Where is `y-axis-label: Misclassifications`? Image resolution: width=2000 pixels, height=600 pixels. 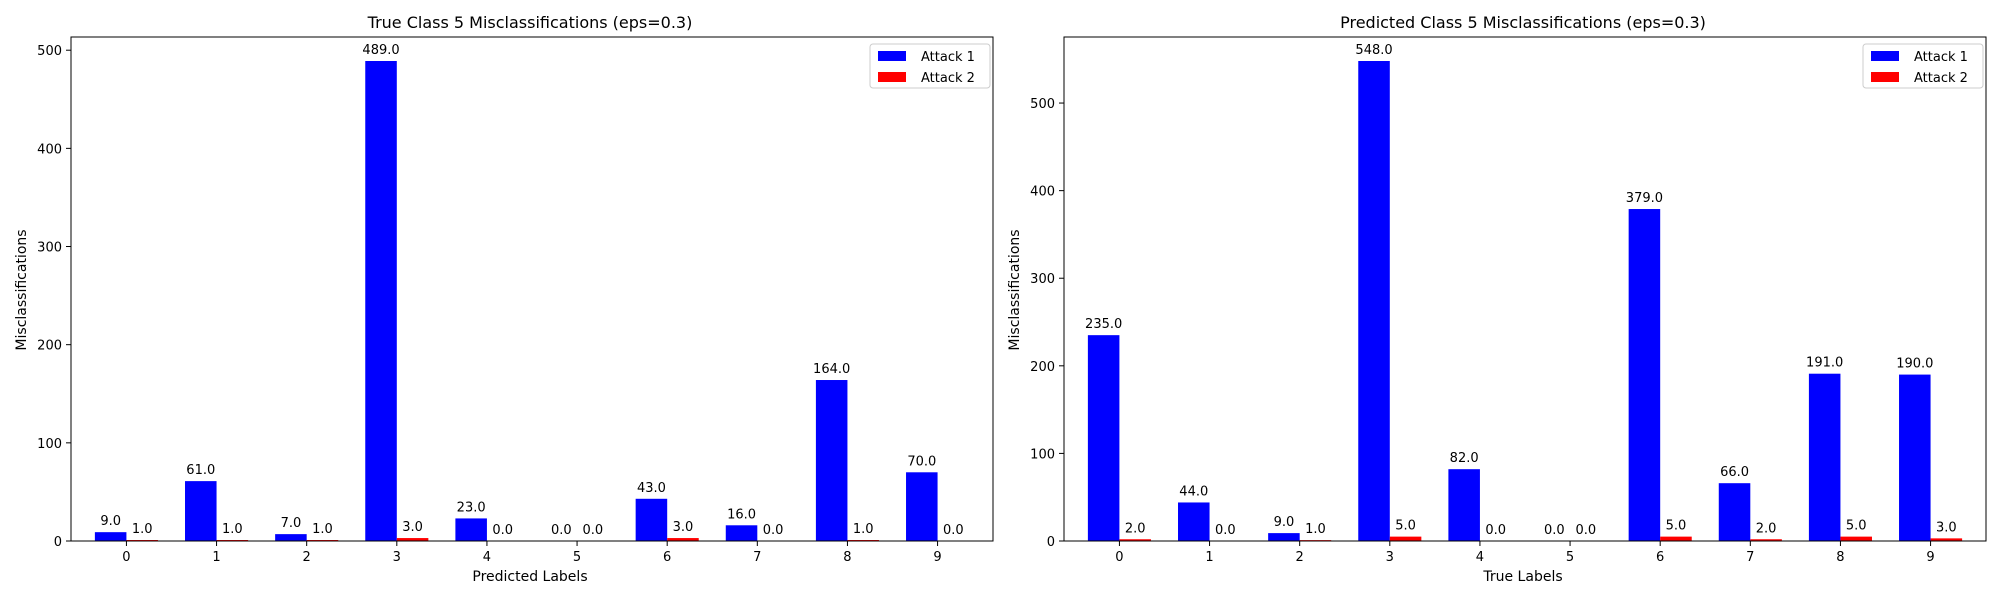
y-axis-label: Misclassifications is located at coordinates (22, 289).